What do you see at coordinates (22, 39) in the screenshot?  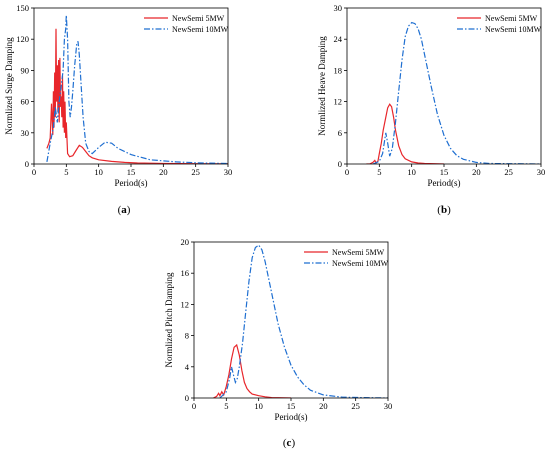 I see `y-tick-label: 120` at bounding box center [22, 39].